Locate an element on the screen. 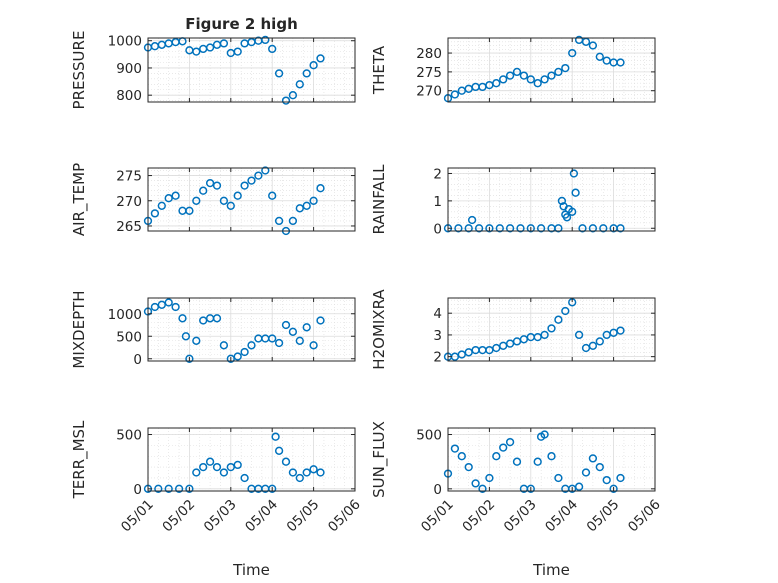 This screenshot has width=778, height=583. chart-title: Figure 2 high is located at coordinates (241, 24).